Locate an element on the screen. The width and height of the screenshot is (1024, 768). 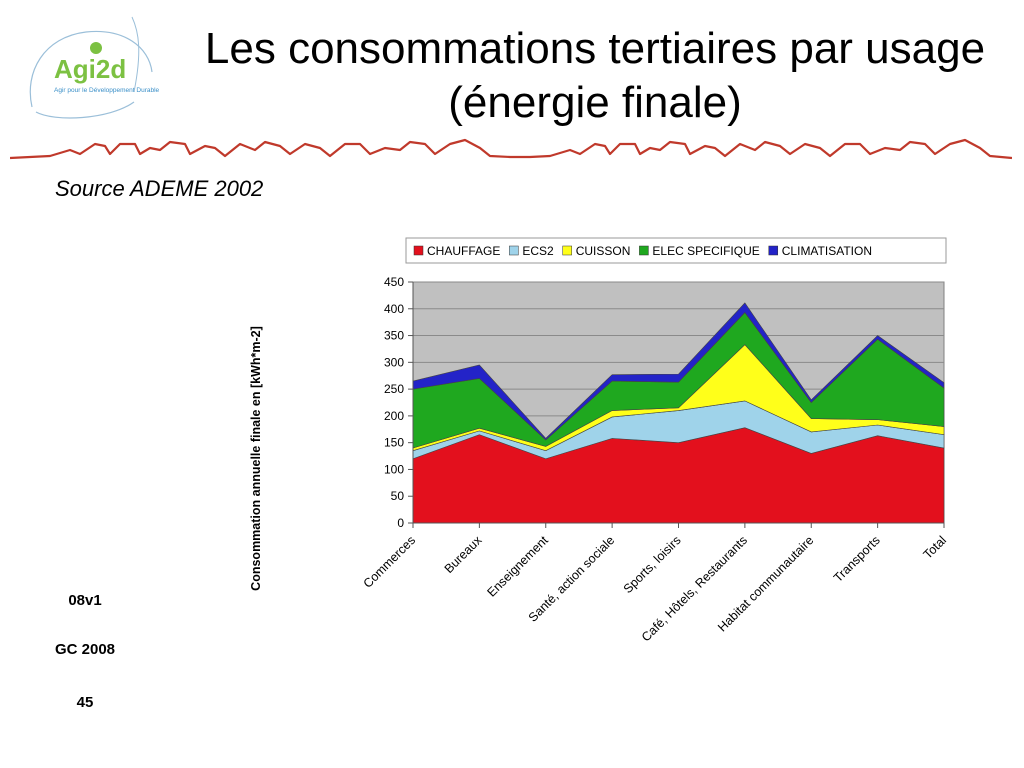
x-tick-label: Enseignement is located at coordinates (517, 566).